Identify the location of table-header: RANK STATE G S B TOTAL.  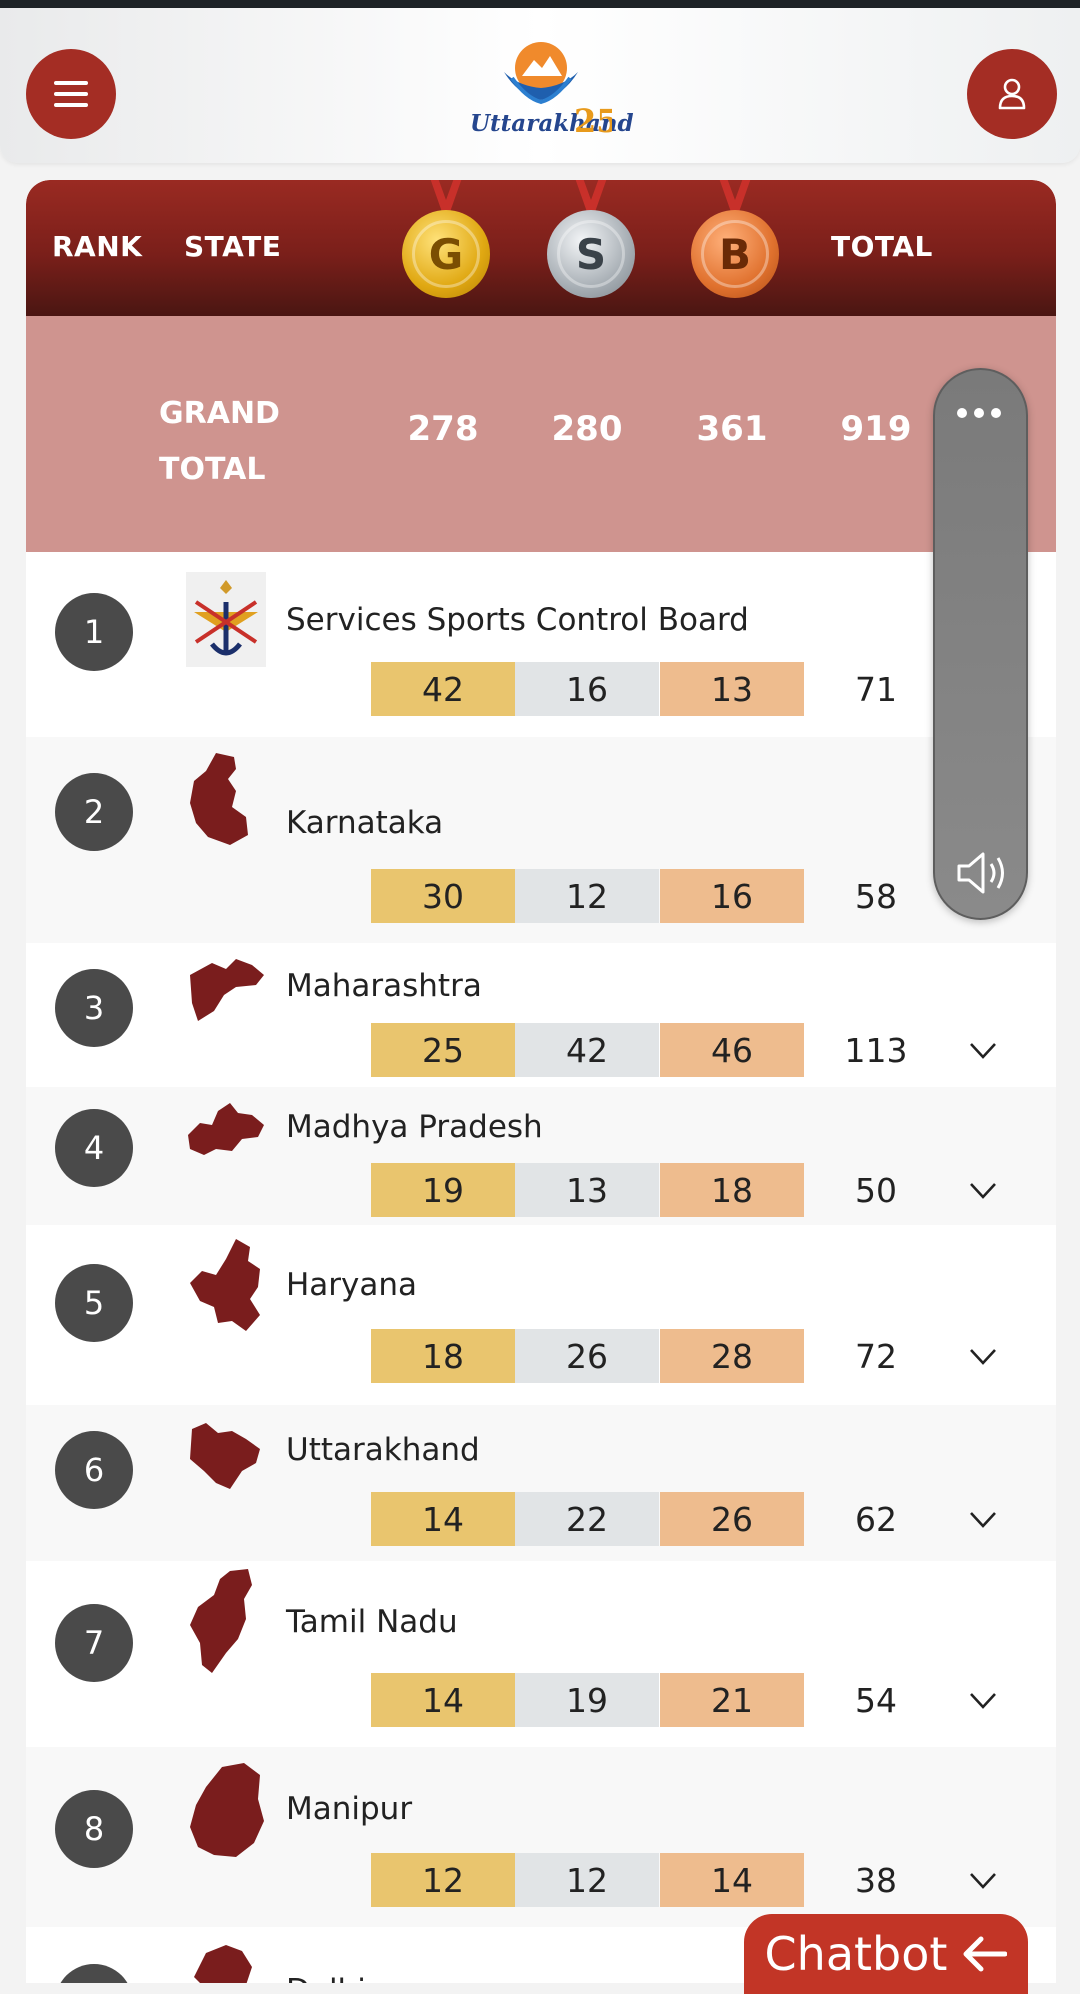
(541, 248).